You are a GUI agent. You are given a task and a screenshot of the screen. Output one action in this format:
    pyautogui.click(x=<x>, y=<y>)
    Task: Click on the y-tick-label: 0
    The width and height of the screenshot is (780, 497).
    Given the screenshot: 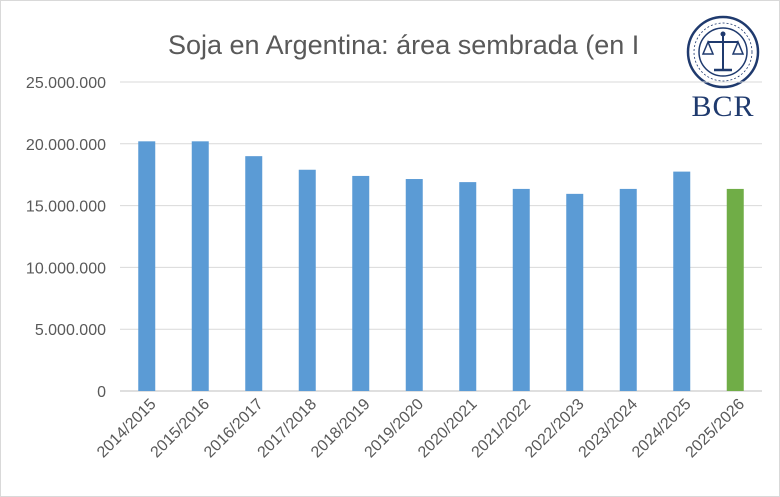 What is the action you would take?
    pyautogui.click(x=101, y=392)
    